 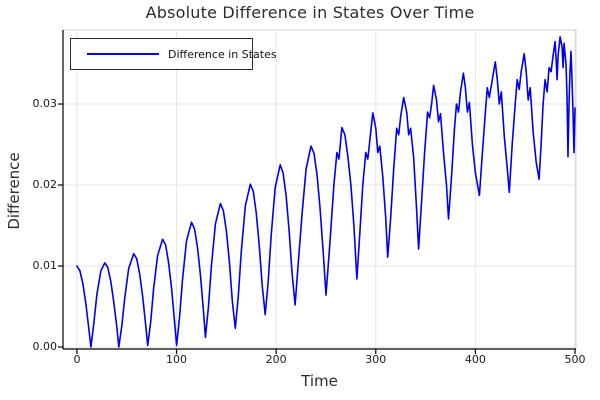 What do you see at coordinates (276, 359) in the screenshot?
I see `x-tick-label: 200` at bounding box center [276, 359].